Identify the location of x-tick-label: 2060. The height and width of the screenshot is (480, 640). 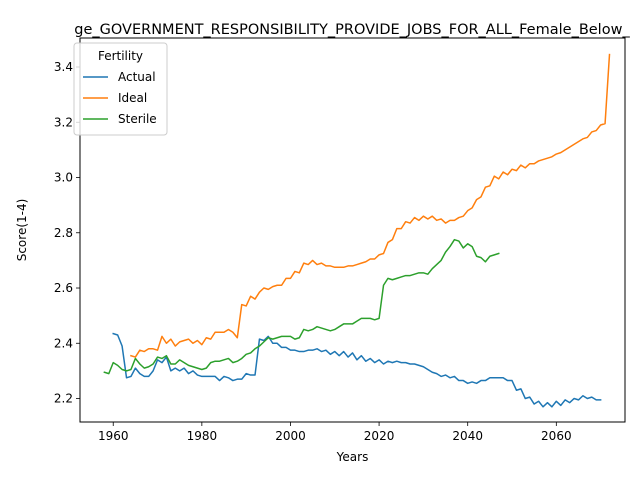
(556, 436).